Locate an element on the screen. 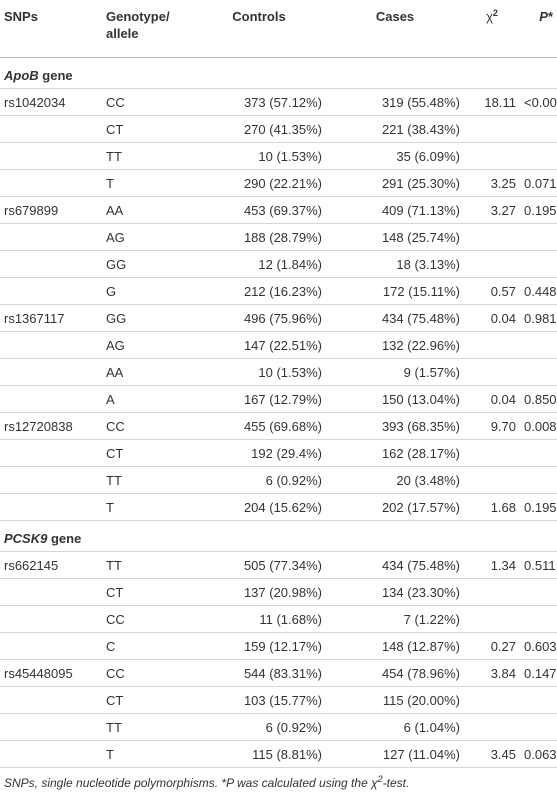 The height and width of the screenshot is (798, 557). snp-cell: rs679899 is located at coordinates (51, 210).